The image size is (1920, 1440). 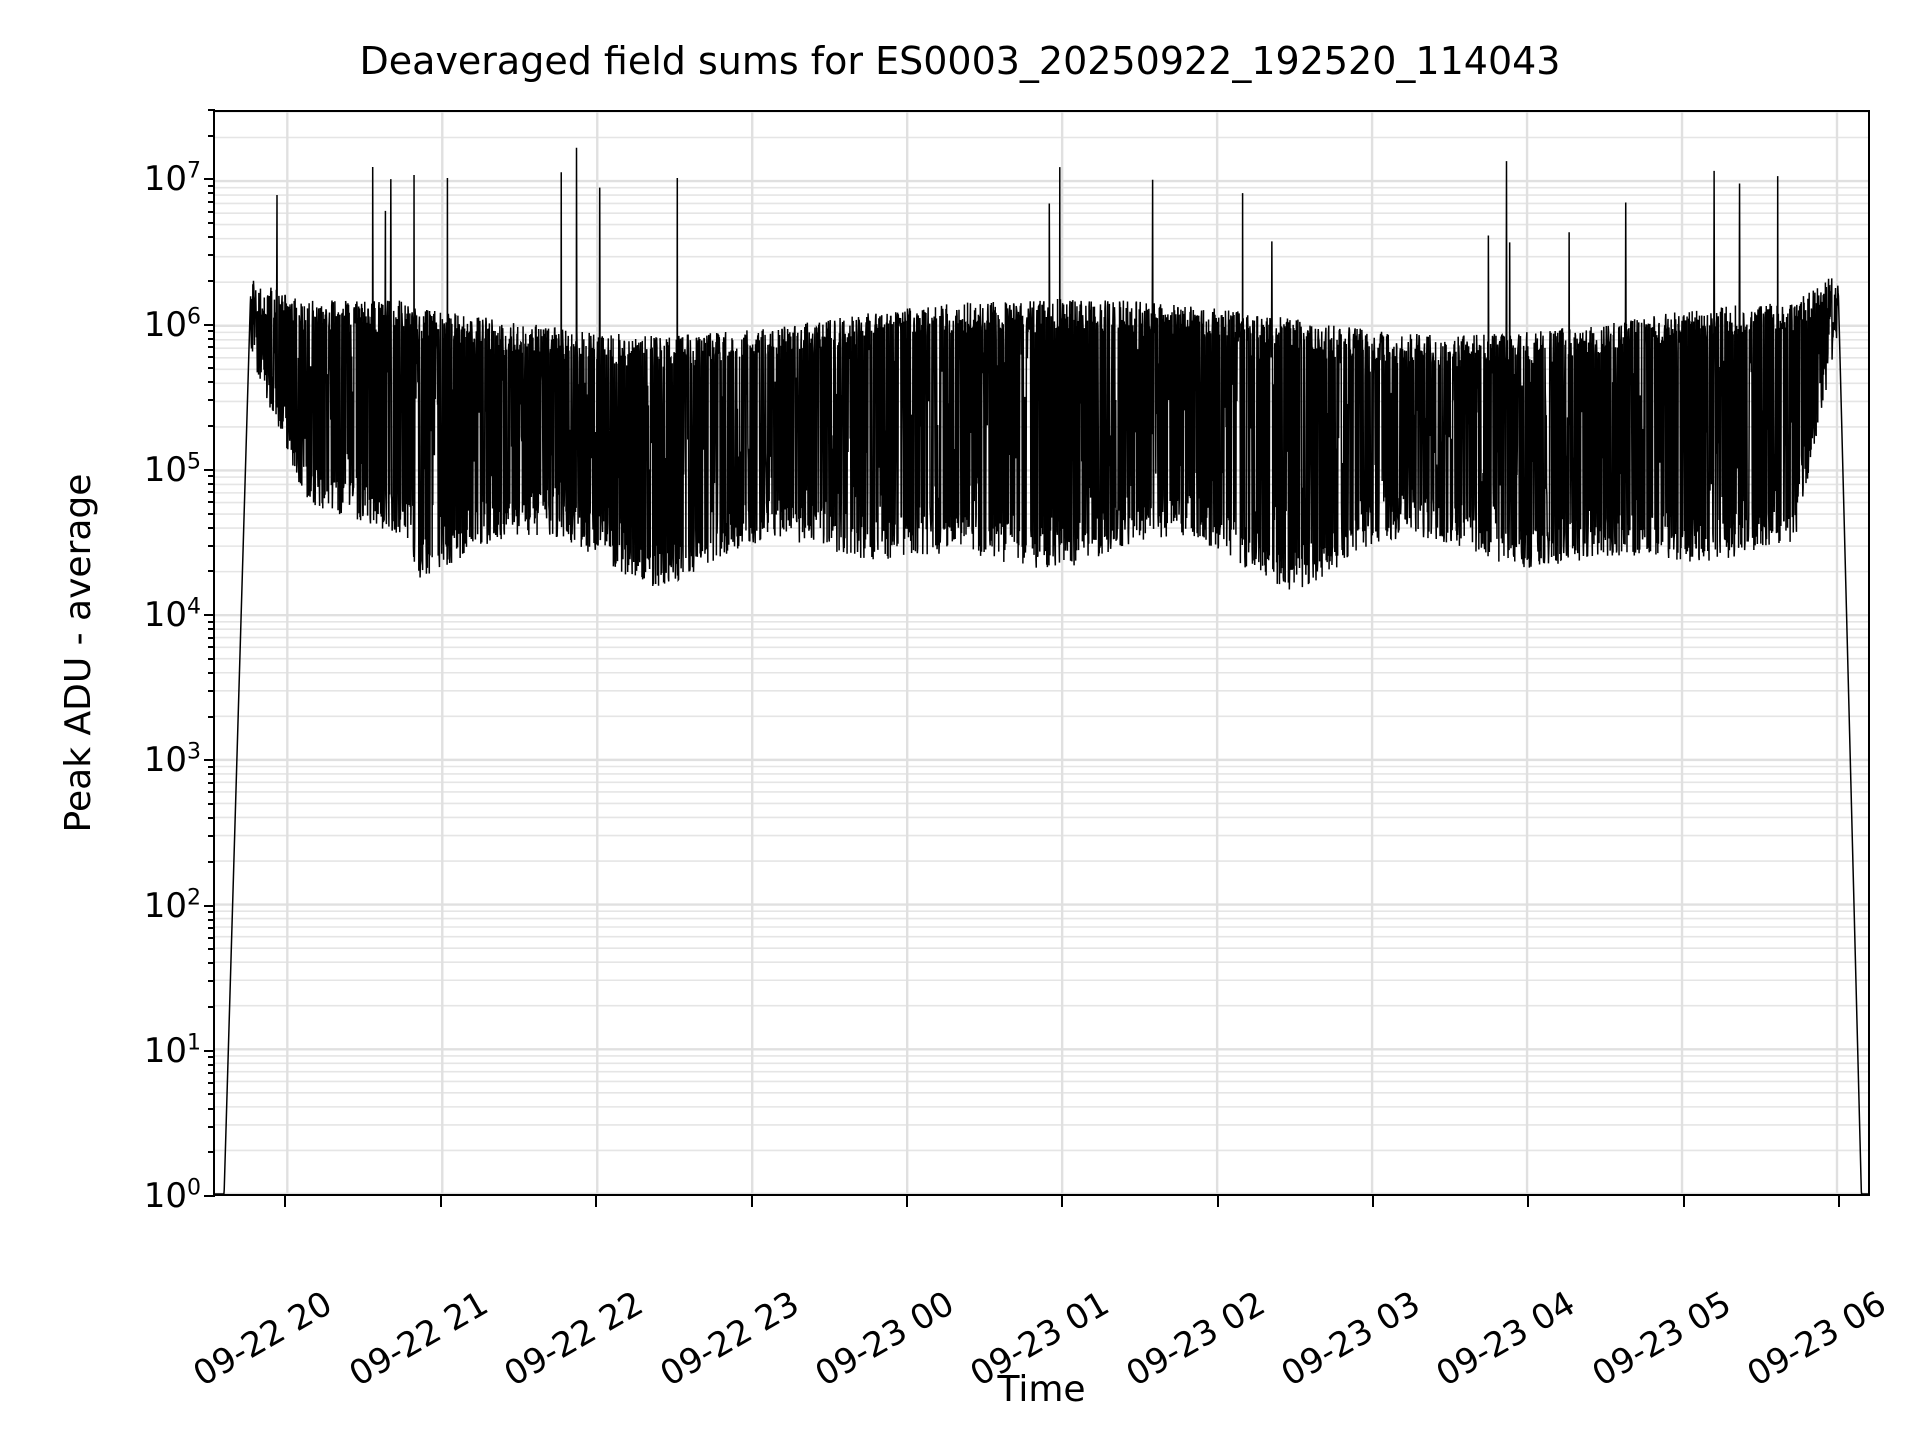 I want to click on y-axis-tick-marks, so click(x=209, y=653).